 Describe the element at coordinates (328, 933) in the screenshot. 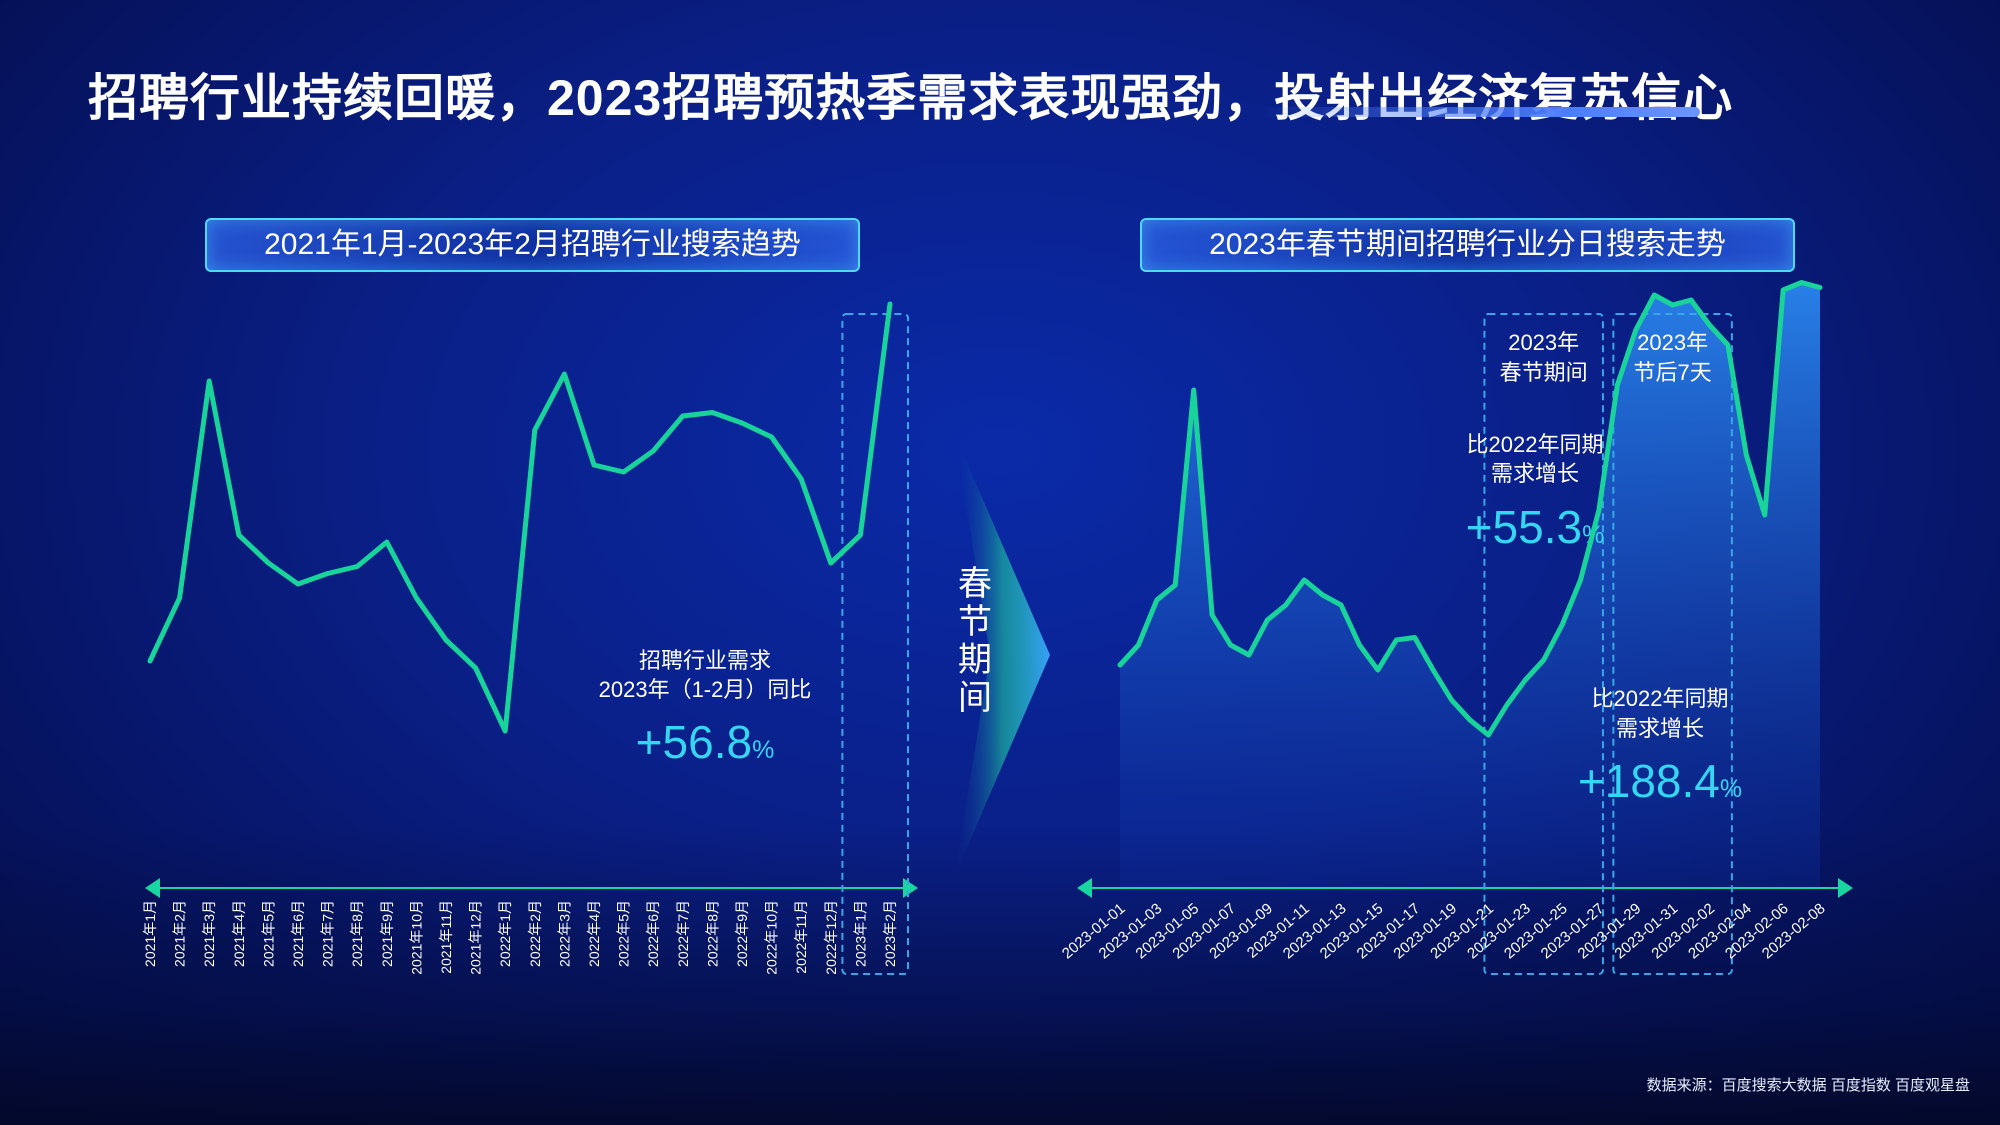

I see `left-tick-label: 2021年7月` at that location.